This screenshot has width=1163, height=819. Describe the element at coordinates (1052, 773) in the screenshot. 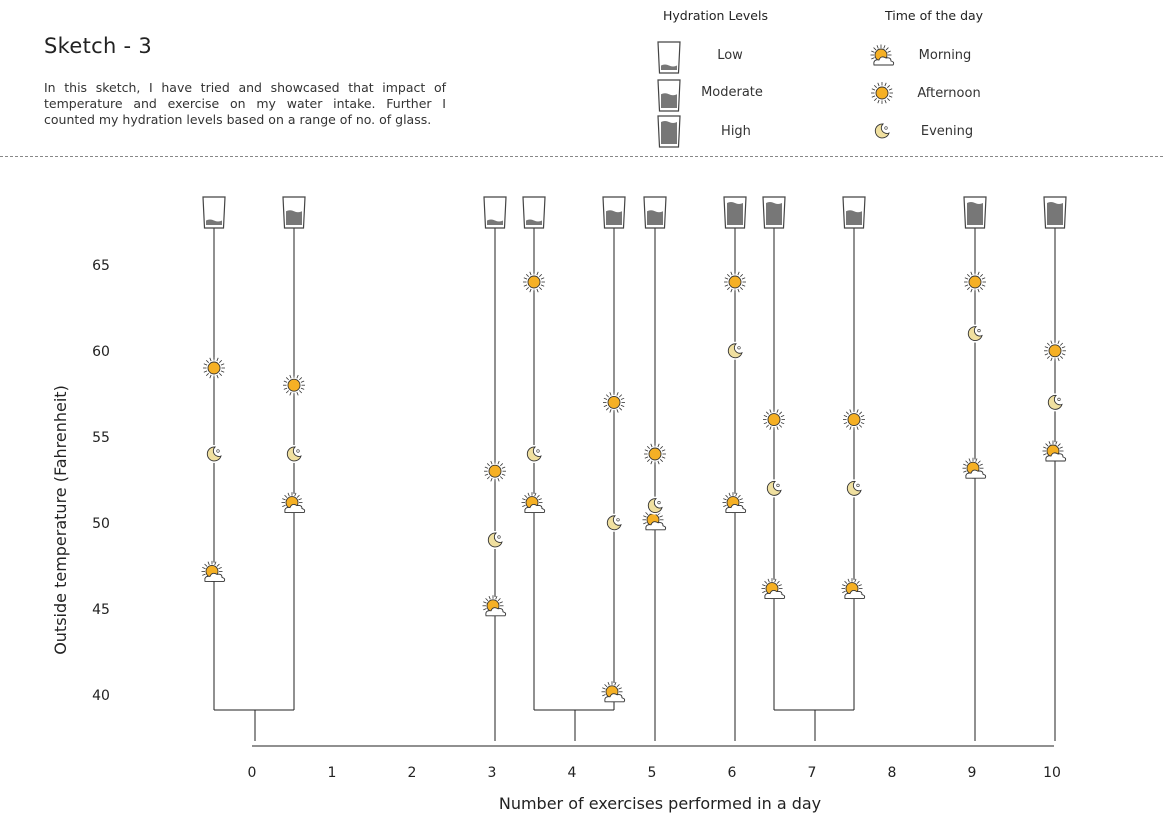

I see `x-tick-label: 10` at that location.